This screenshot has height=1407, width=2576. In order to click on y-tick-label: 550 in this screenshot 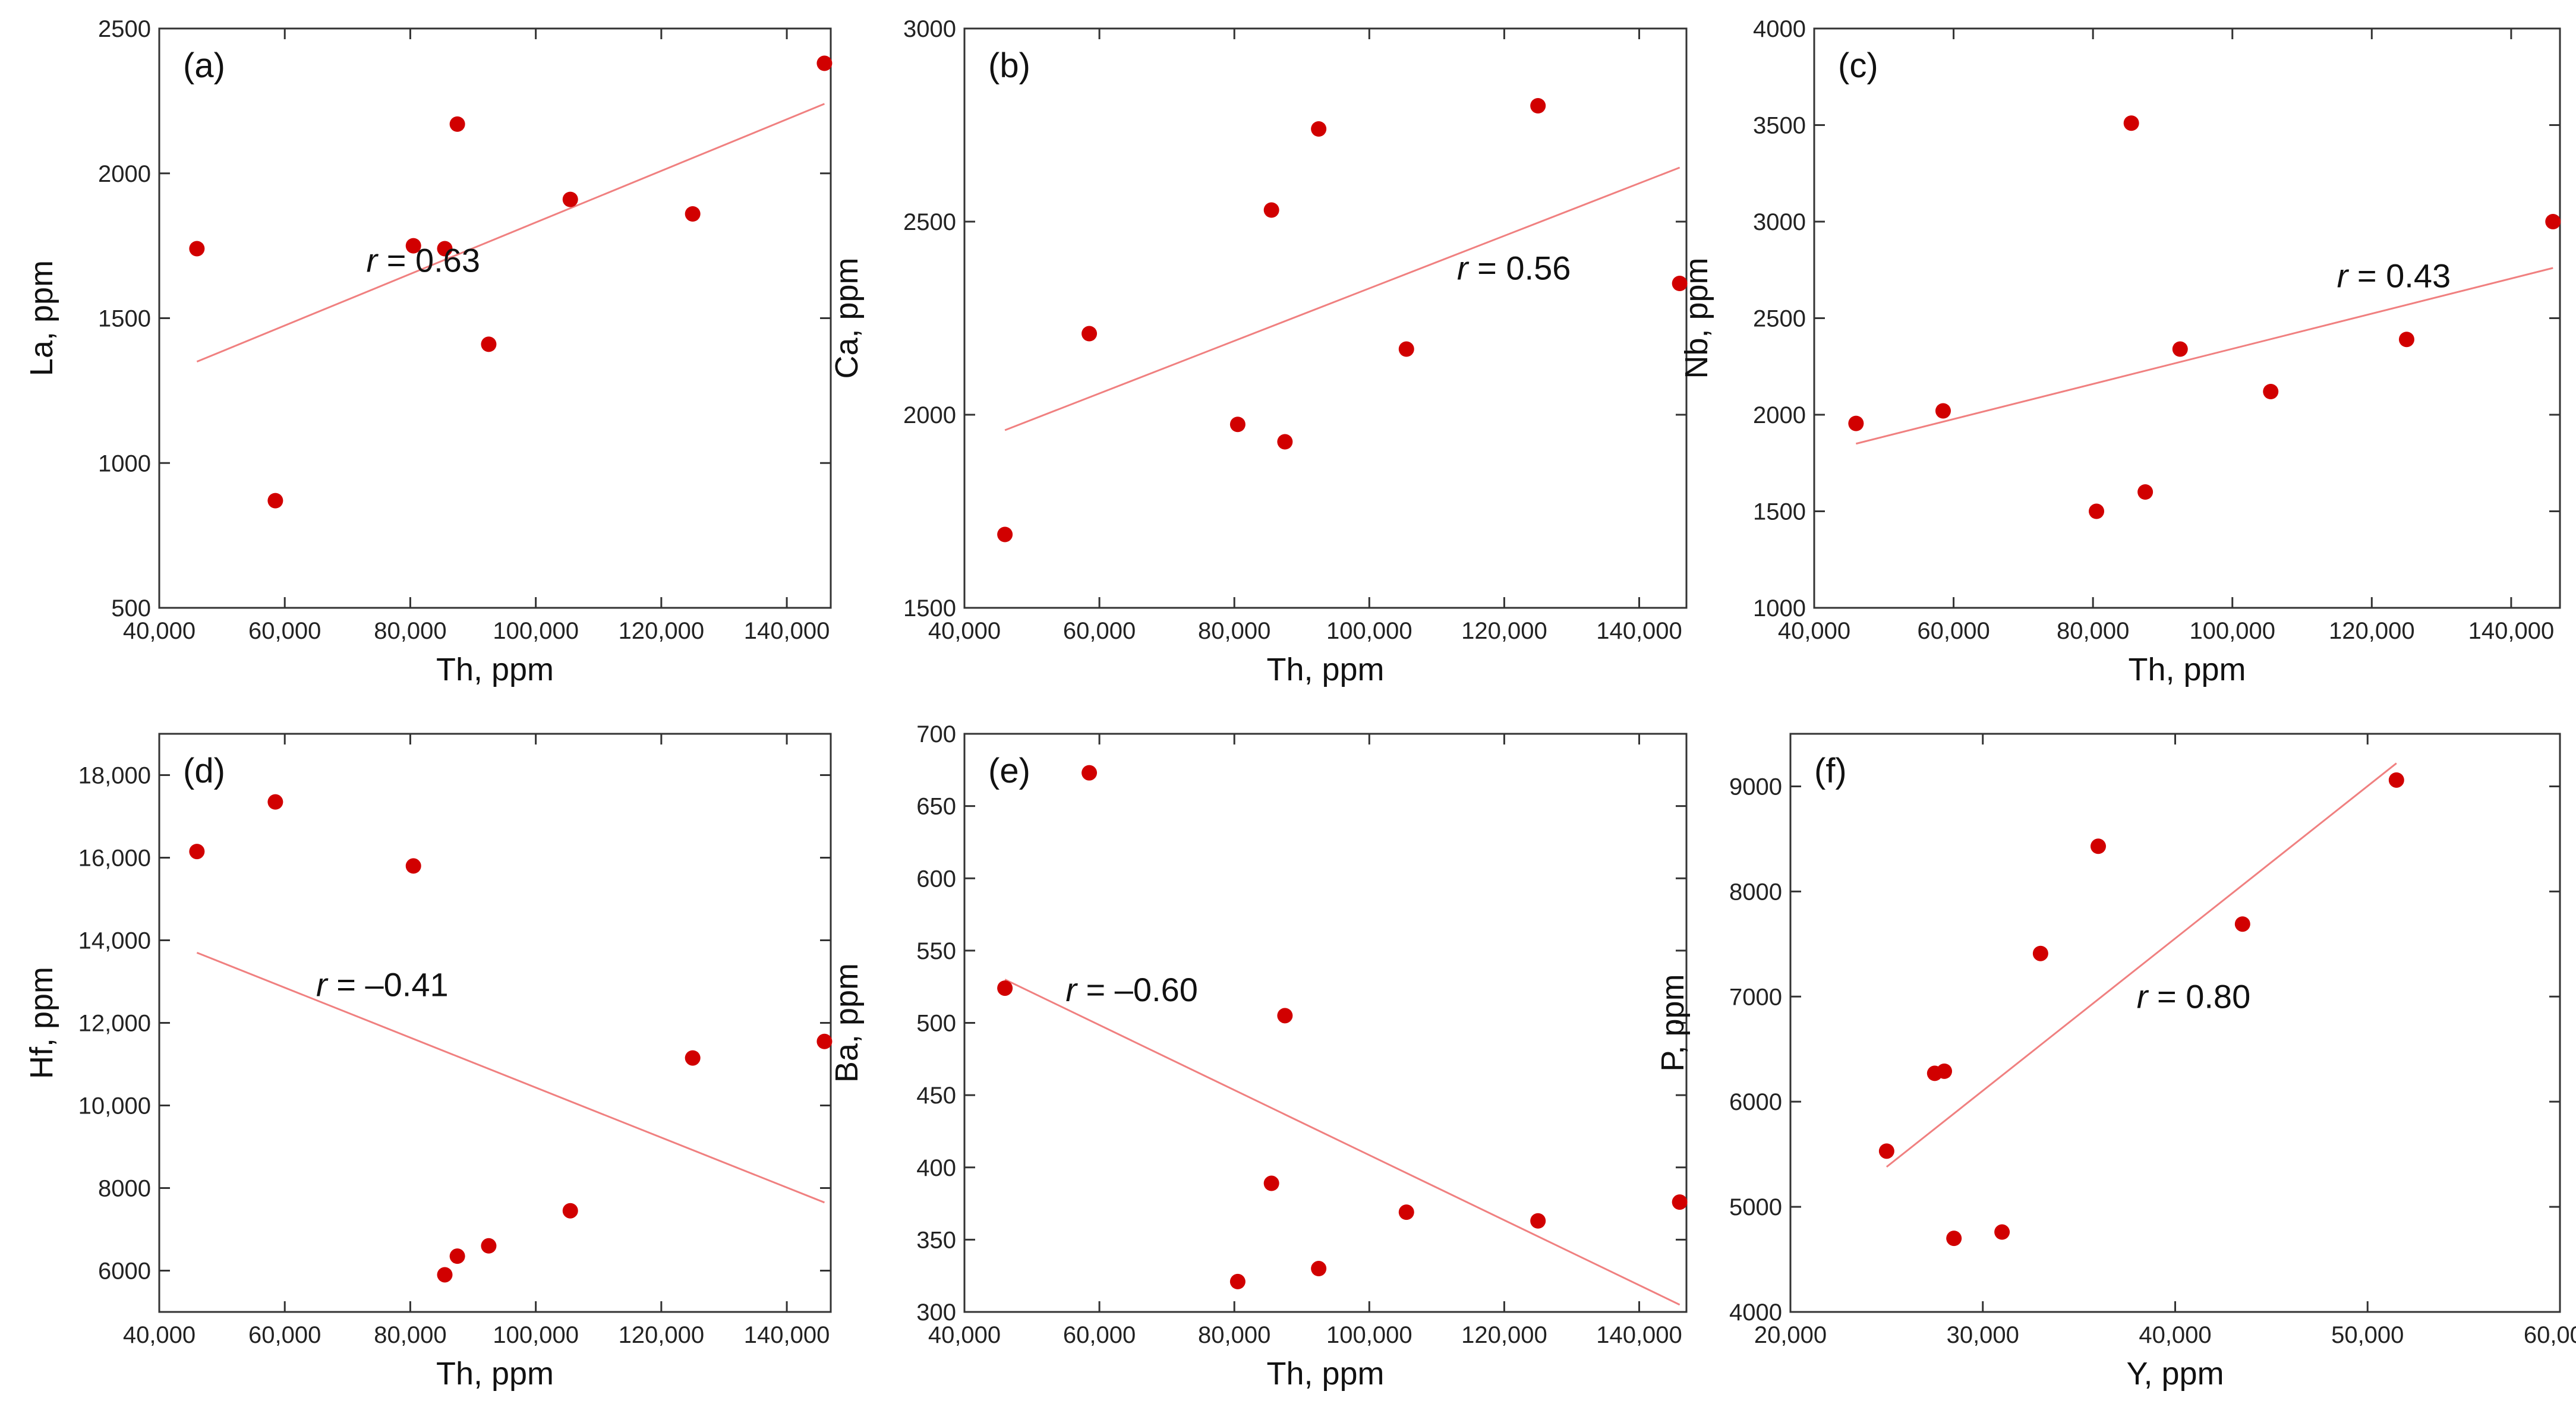, I will do `click(936, 951)`.